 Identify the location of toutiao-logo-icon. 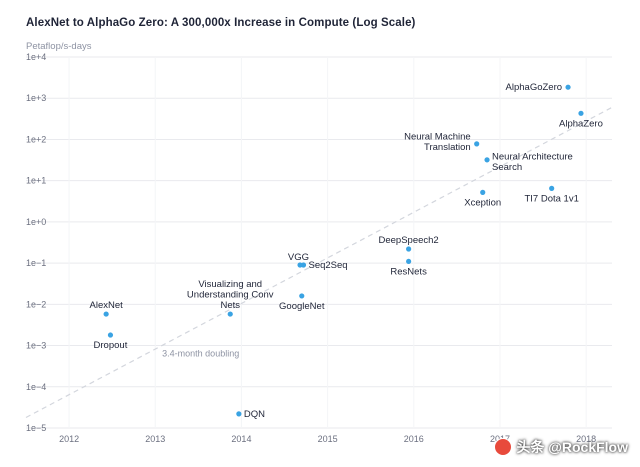
(503, 447).